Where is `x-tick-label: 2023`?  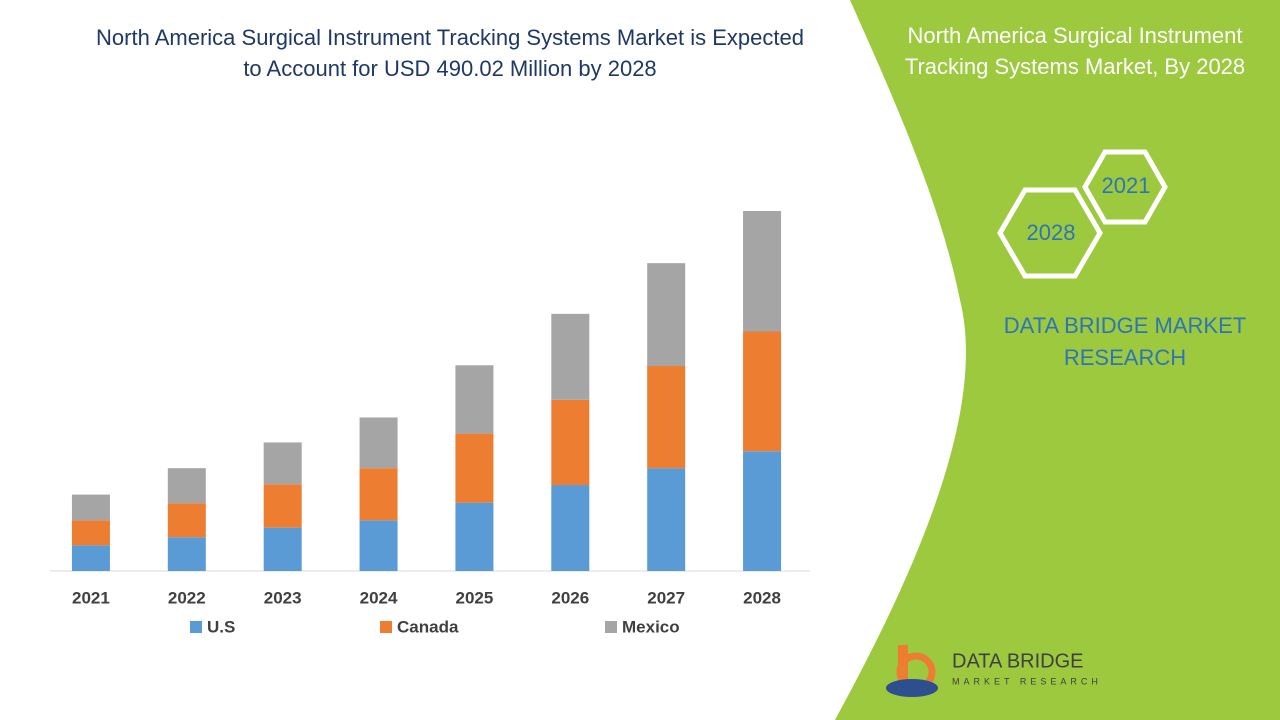 x-tick-label: 2023 is located at coordinates (283, 597).